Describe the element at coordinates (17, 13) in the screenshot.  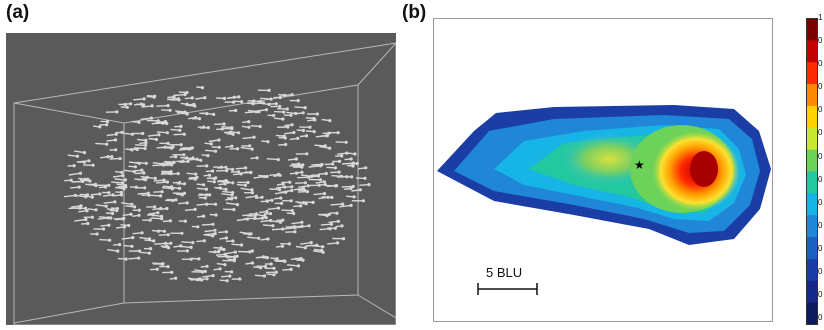
I see `panel-a-label: (a)` at that location.